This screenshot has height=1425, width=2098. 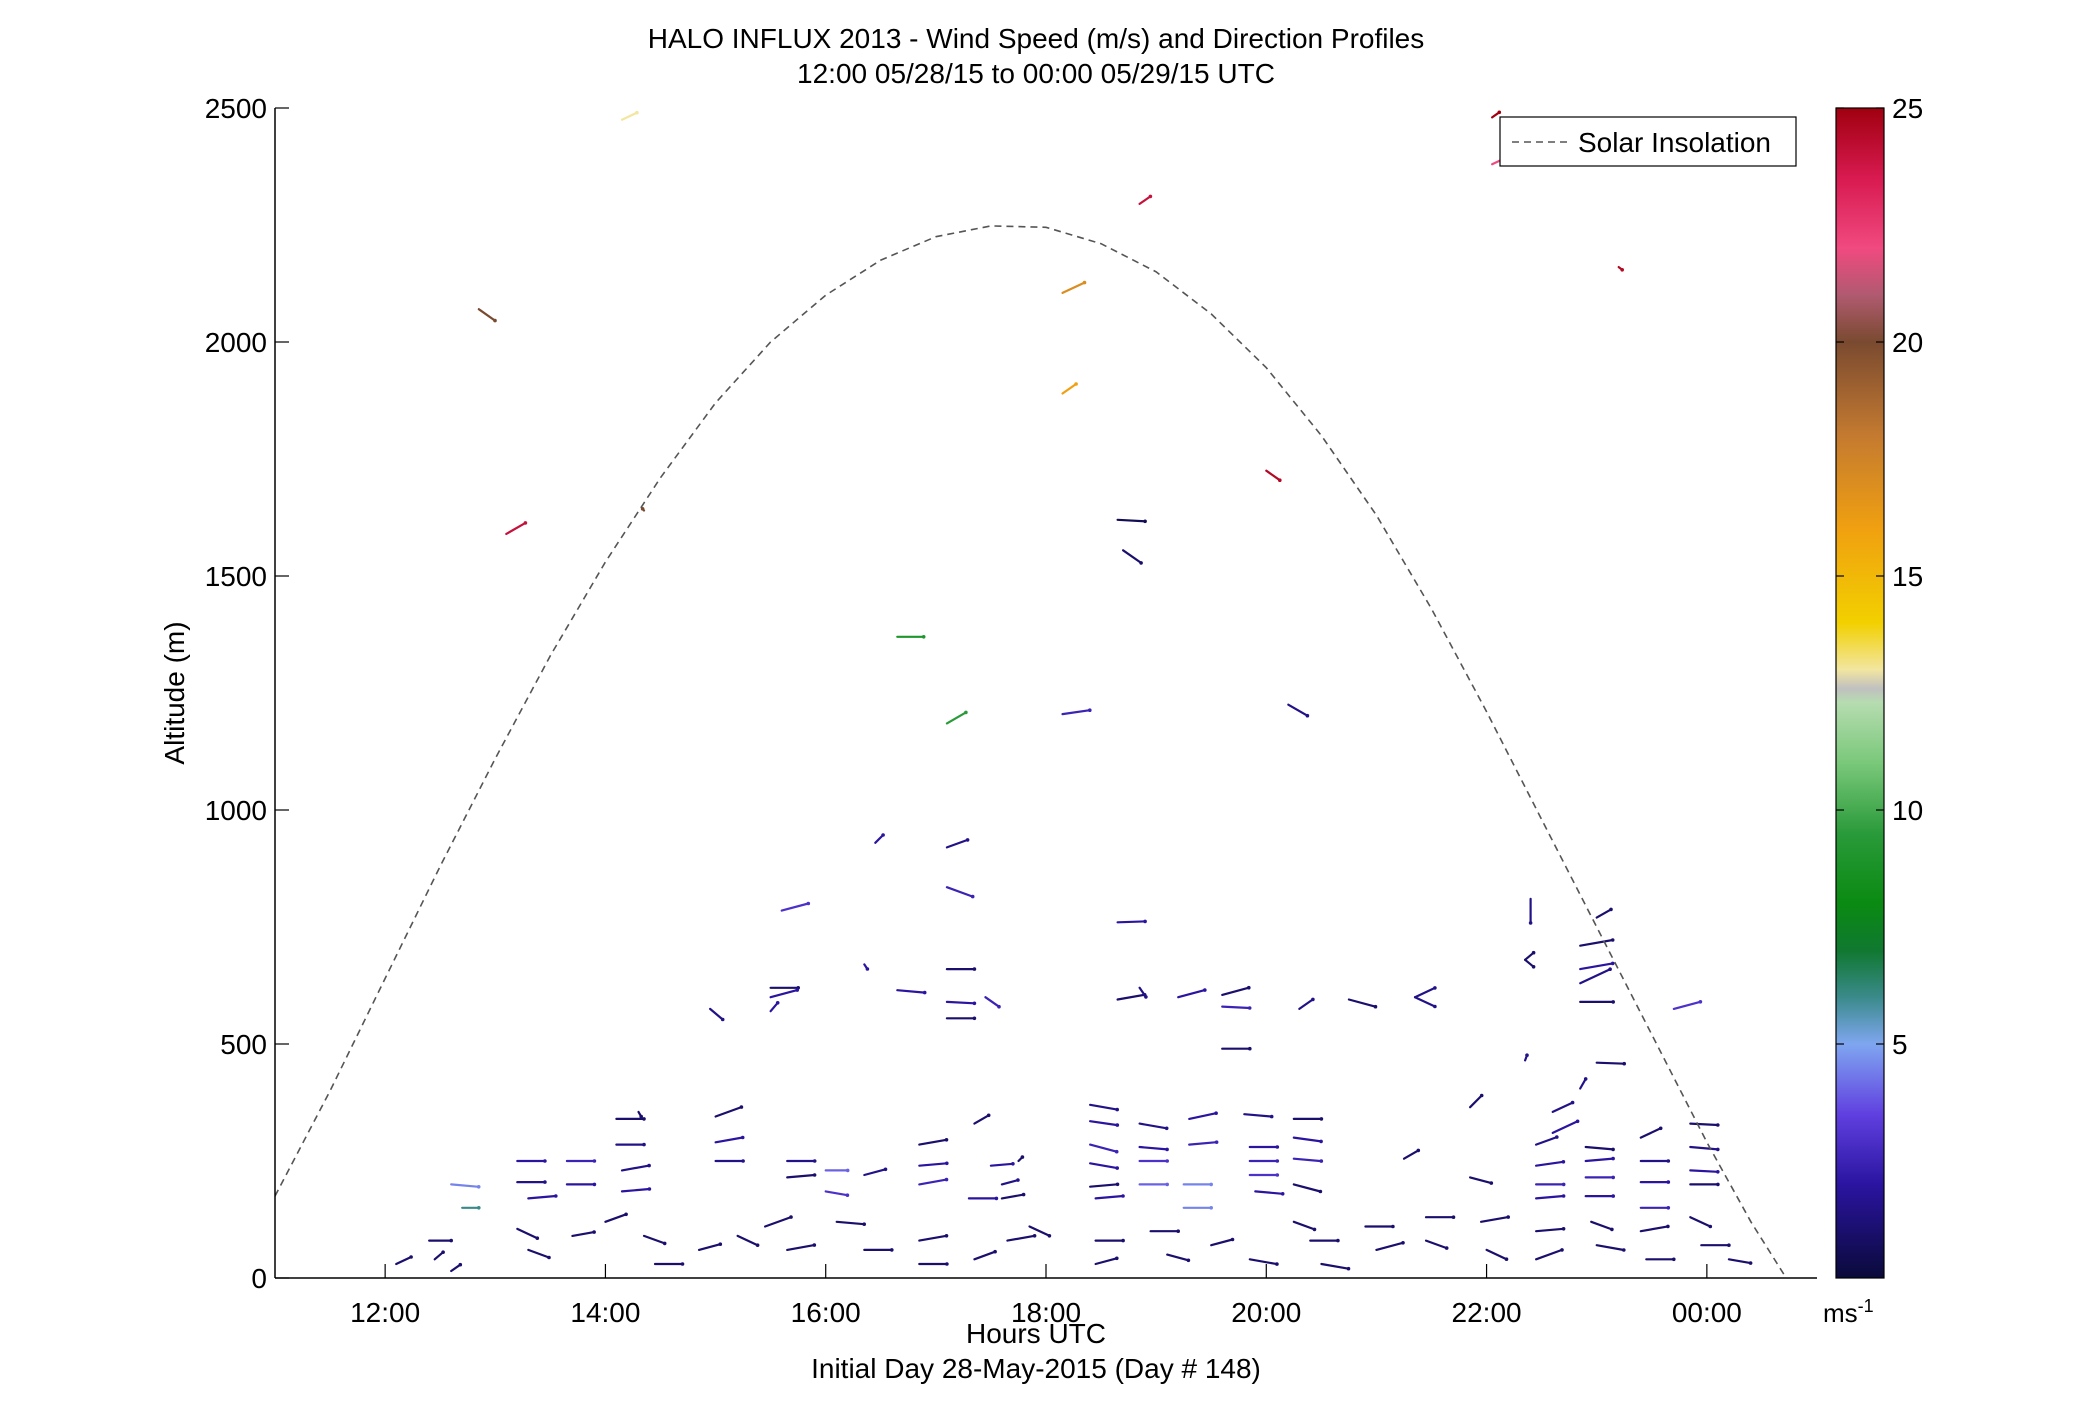 What do you see at coordinates (1046, 1296) in the screenshot?
I see `x-axis-ticks: 12:00 14:00 16:00 18:00 20:00 22:00 00:00` at bounding box center [1046, 1296].